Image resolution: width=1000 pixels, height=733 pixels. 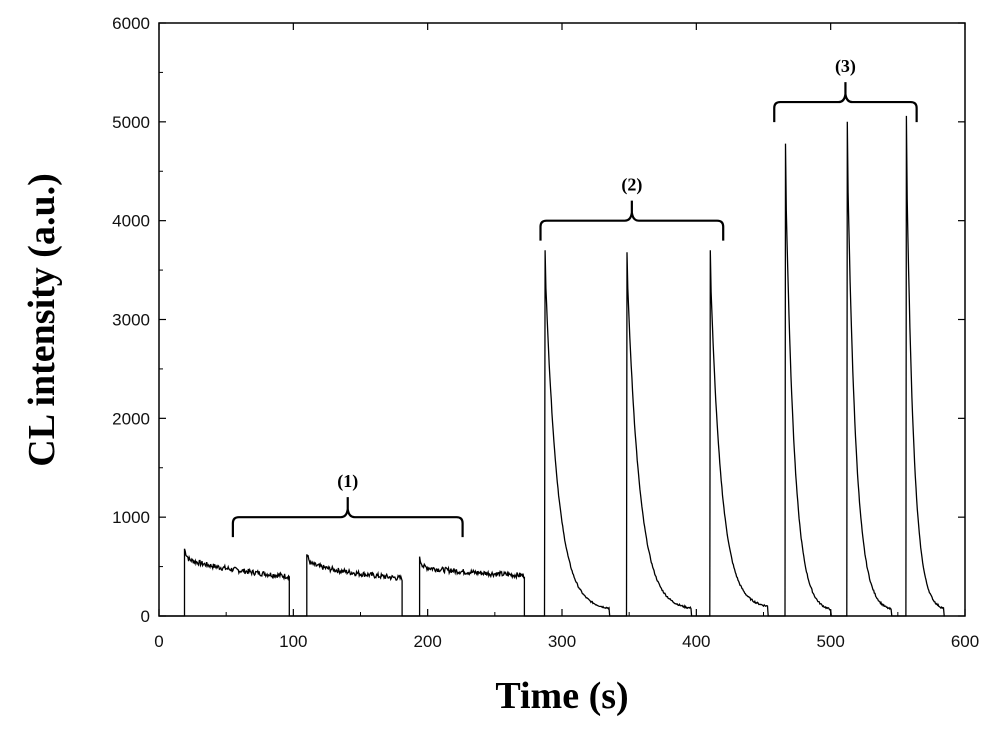 What do you see at coordinates (965, 641) in the screenshot?
I see `x-tick-label: 600` at bounding box center [965, 641].